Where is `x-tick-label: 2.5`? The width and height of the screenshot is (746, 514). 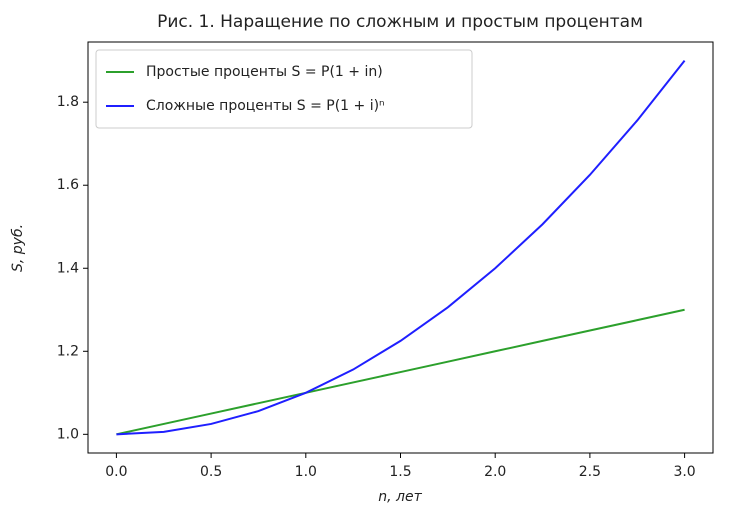 x-tick-label: 2.5 is located at coordinates (590, 472).